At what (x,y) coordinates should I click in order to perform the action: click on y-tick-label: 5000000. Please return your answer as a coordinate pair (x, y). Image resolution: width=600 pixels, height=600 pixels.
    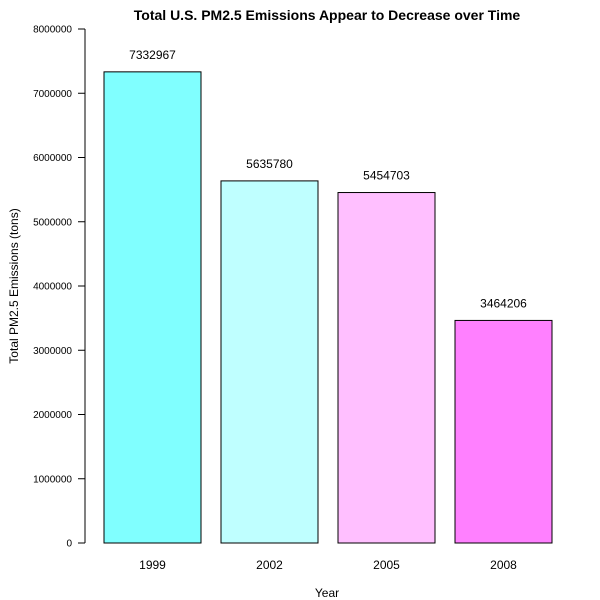
    Looking at the image, I should click on (52, 222).